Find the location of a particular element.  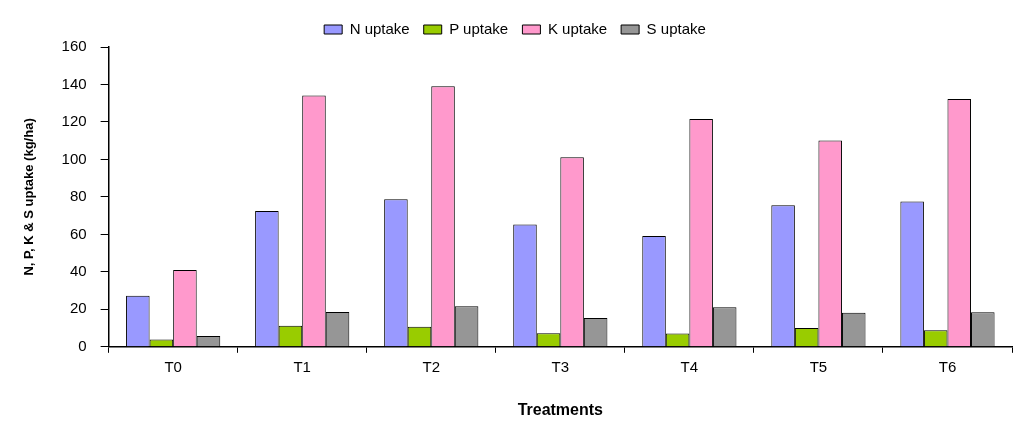

y-tick-label: 60 is located at coordinates (78, 233).